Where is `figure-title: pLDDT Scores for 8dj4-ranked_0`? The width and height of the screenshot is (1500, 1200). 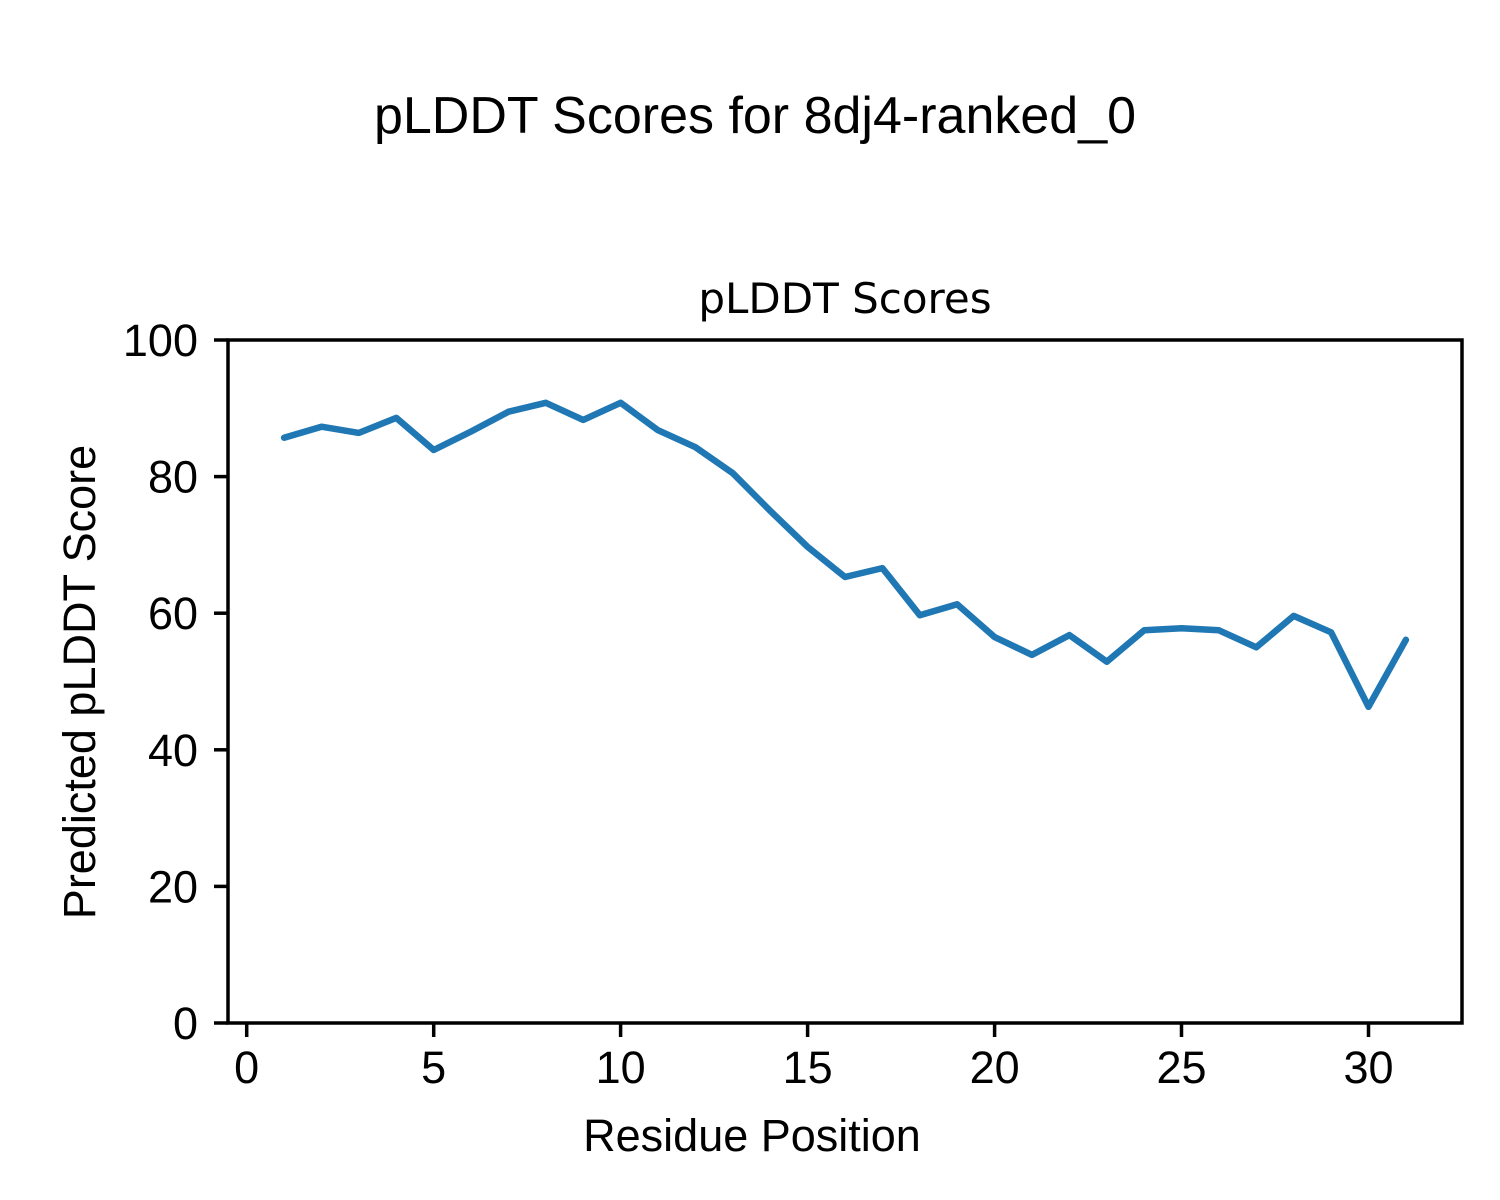 figure-title: pLDDT Scores for 8dj4-ranked_0 is located at coordinates (755, 116).